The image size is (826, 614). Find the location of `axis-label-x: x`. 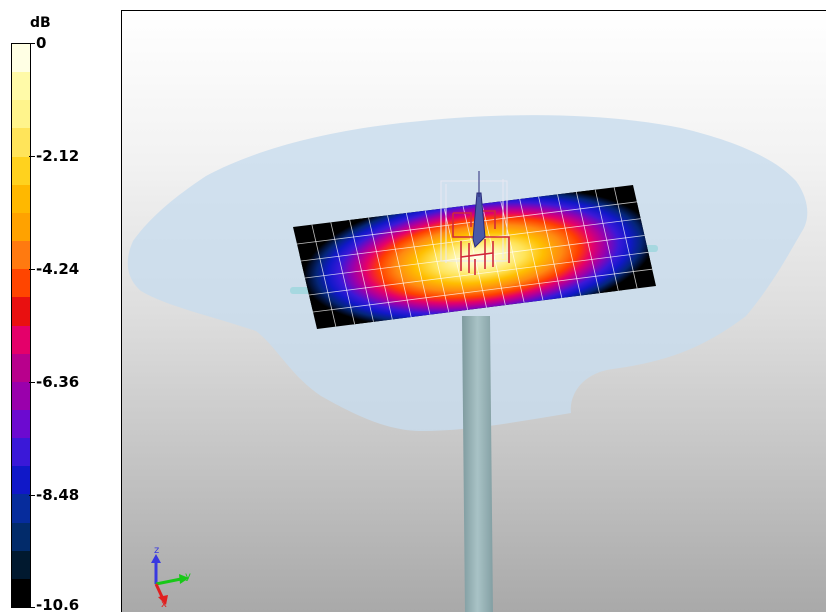

axis-label-x: x is located at coordinates (164, 604).